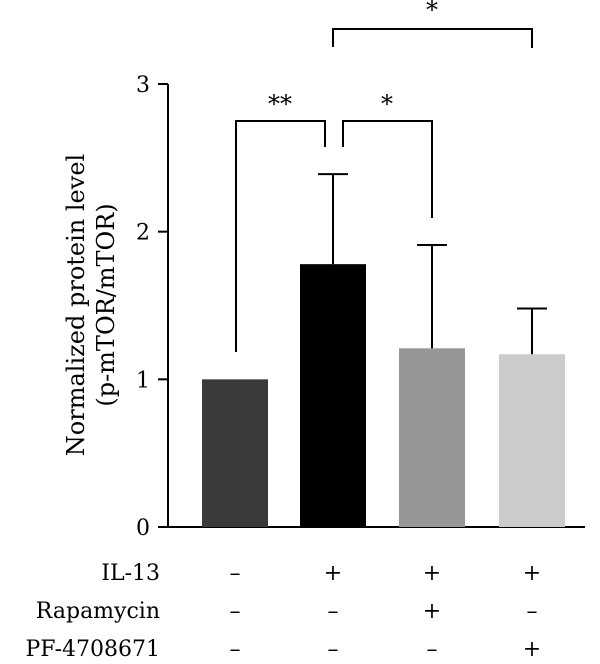 Image resolution: width=600 pixels, height=664 pixels. I want to click on significance-label: **, so click(280, 104).